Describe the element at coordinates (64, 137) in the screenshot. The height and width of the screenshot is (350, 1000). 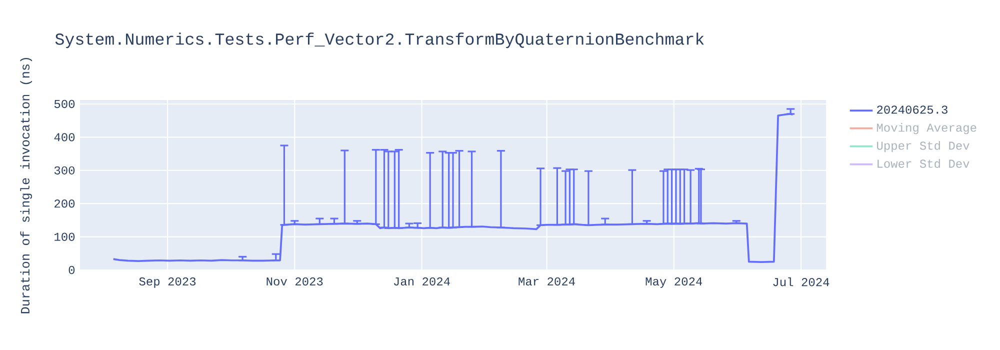
I see `y-tick-label: 400` at that location.